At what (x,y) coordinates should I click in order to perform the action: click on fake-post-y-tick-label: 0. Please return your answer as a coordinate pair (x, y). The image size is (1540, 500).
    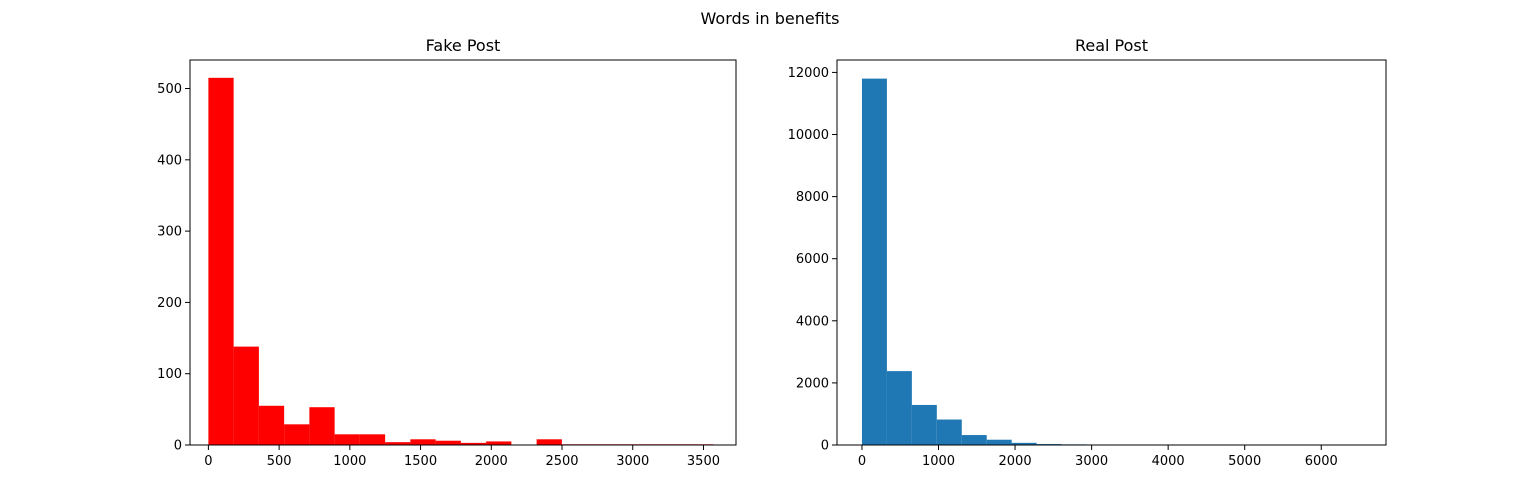
    Looking at the image, I should click on (178, 446).